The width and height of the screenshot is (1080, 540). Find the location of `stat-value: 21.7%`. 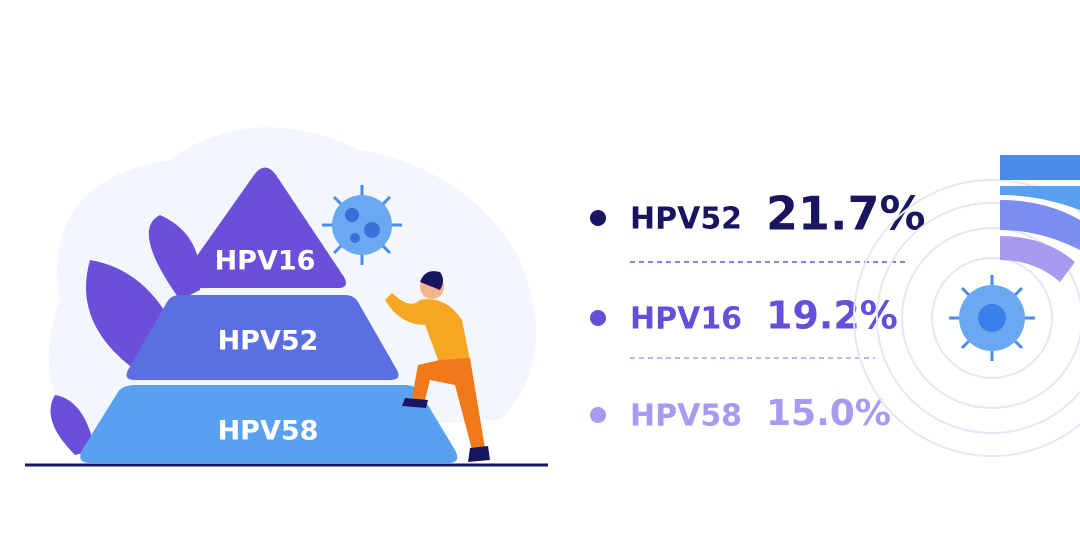

stat-value: 21.7% is located at coordinates (846, 214).